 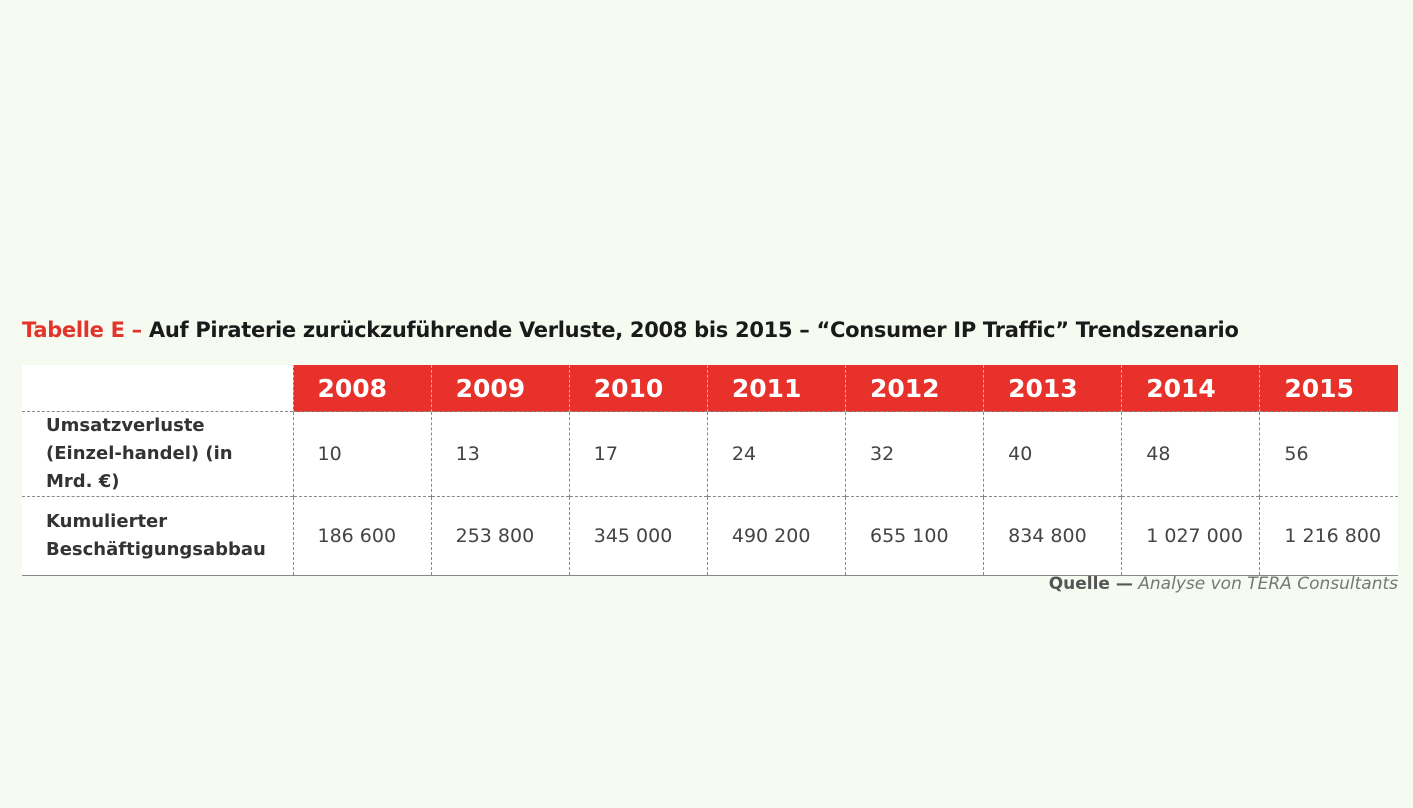 What do you see at coordinates (157, 388) in the screenshot?
I see `corner-cell` at bounding box center [157, 388].